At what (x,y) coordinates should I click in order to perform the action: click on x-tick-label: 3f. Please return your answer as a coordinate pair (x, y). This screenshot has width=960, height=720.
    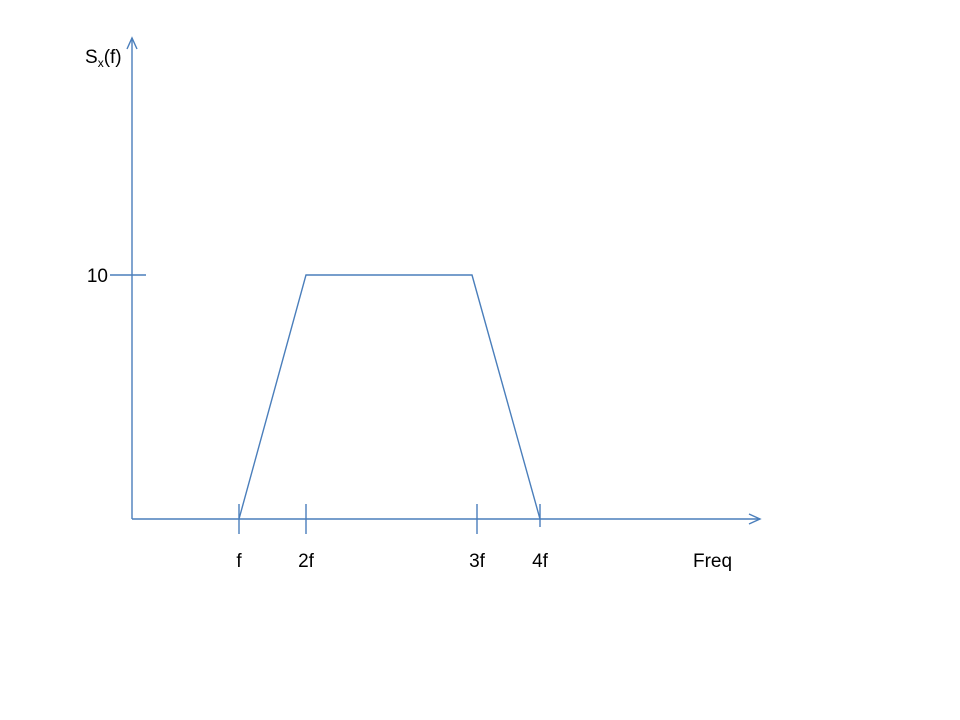
    Looking at the image, I should click on (477, 561).